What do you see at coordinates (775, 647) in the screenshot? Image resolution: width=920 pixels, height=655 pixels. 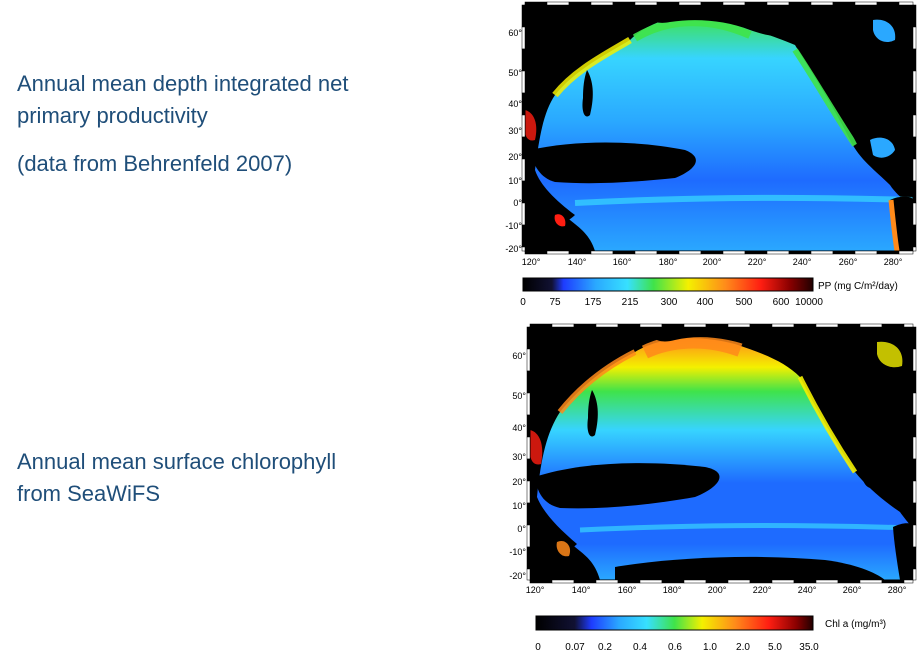 I see `chl-colorbar-tick: 5.0` at bounding box center [775, 647].